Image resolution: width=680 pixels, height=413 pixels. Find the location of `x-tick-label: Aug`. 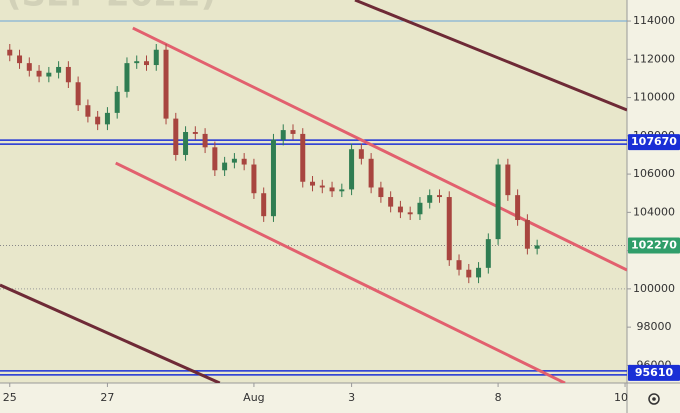

x-tick-label: Aug is located at coordinates (253, 397).